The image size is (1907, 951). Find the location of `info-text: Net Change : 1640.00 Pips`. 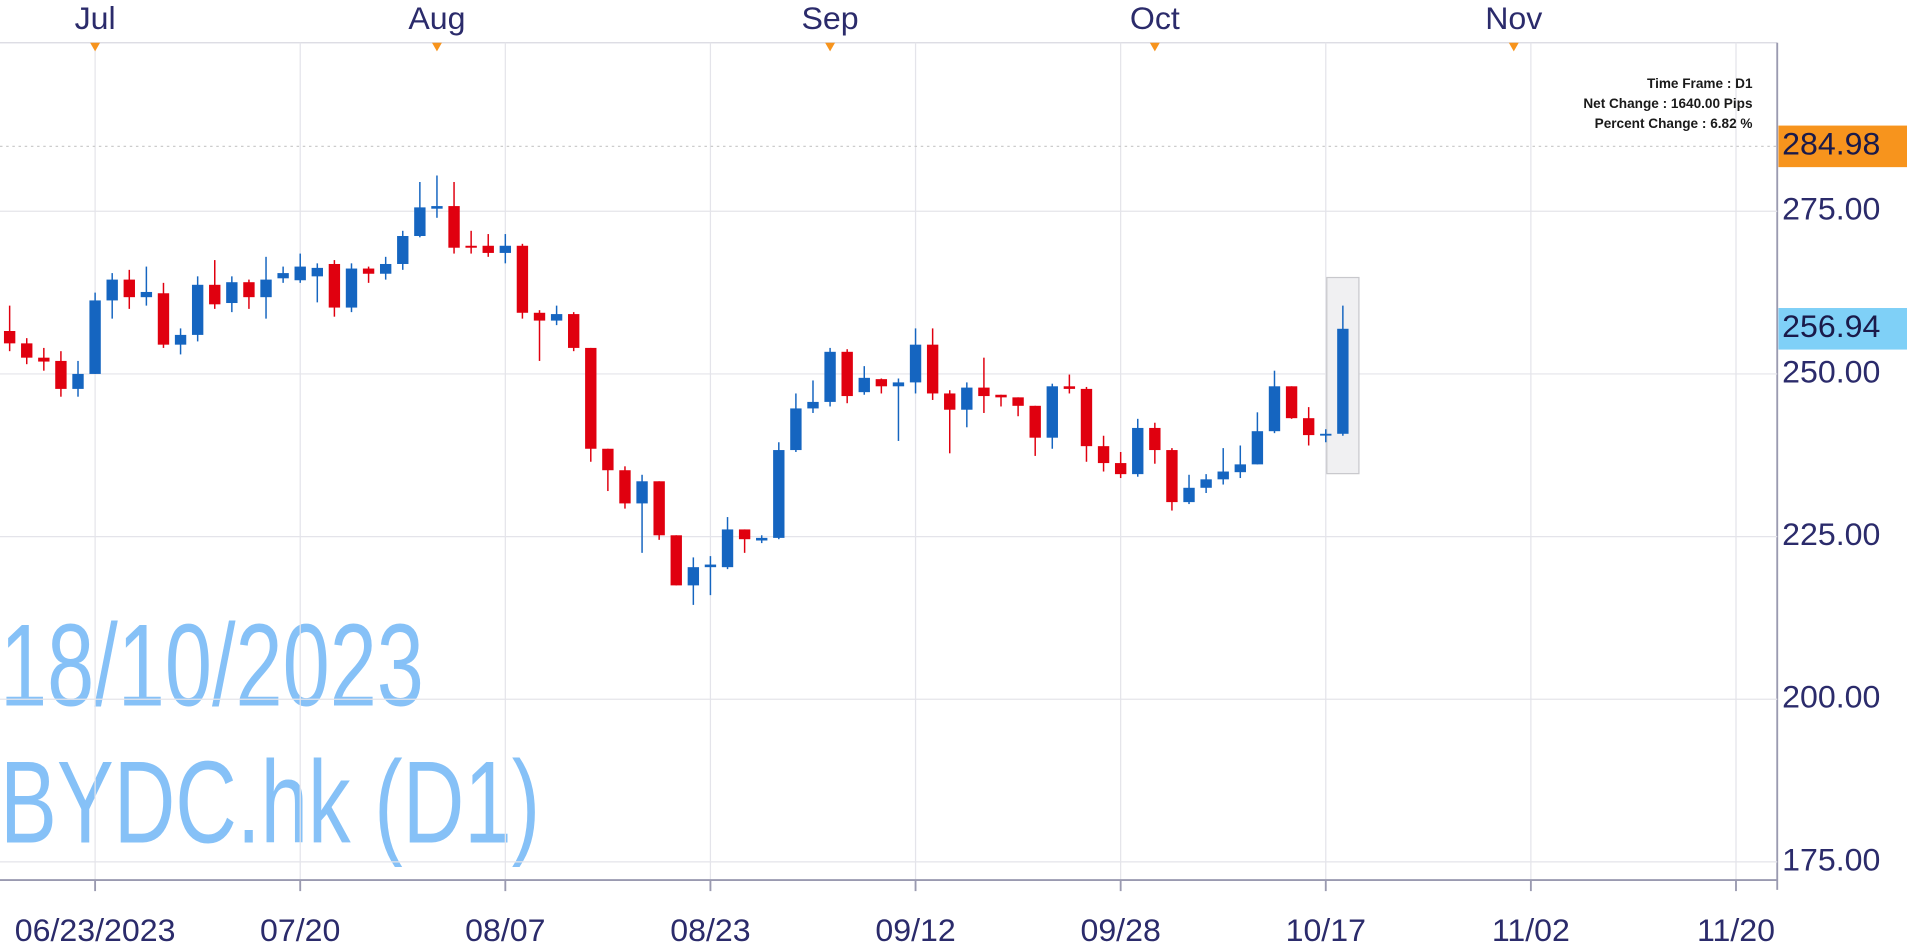

info-text: Net Change : 1640.00 Pips is located at coordinates (1667, 103).